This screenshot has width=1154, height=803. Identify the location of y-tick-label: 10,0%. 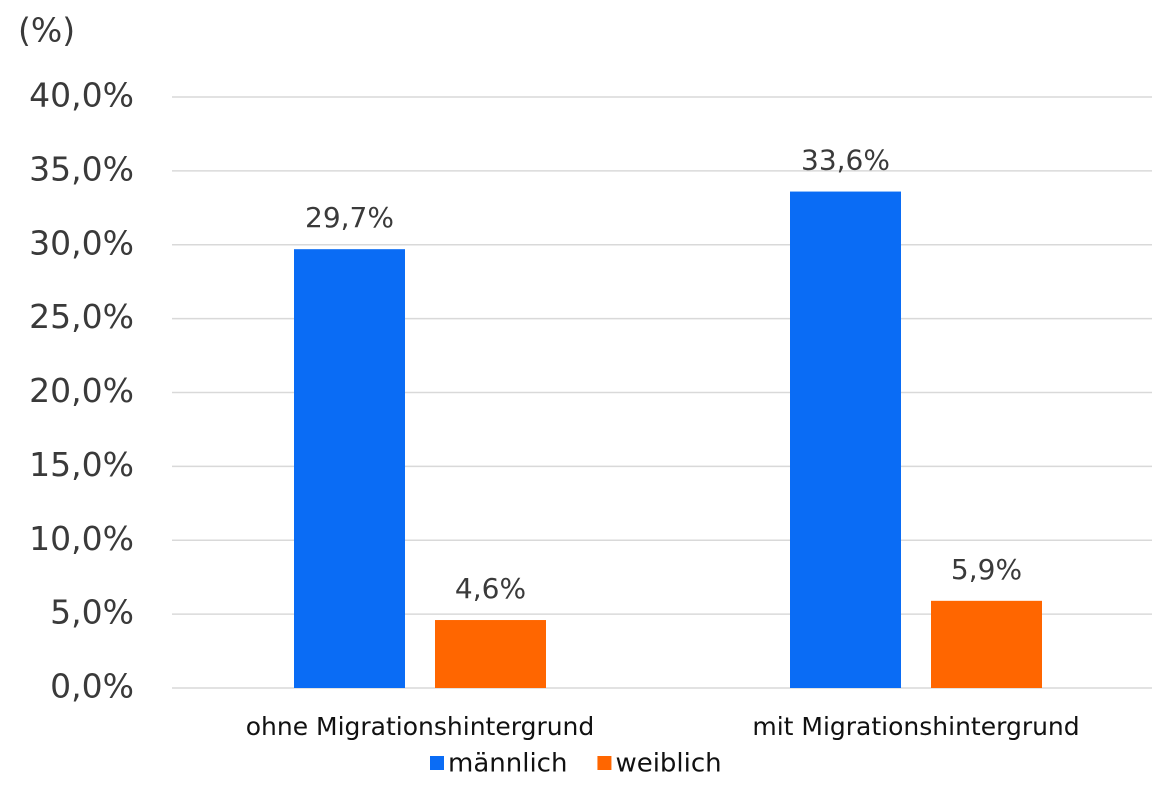
(81, 538).